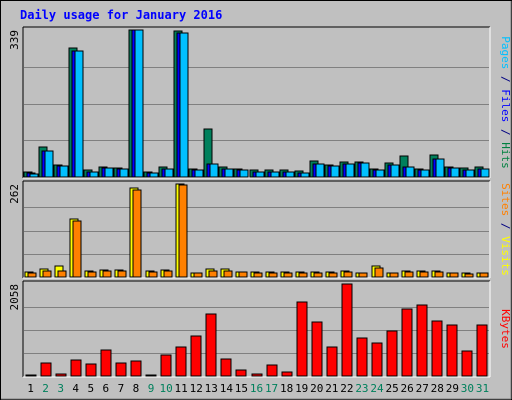  I want to click on x-tick-label: 4, so click(75, 388).